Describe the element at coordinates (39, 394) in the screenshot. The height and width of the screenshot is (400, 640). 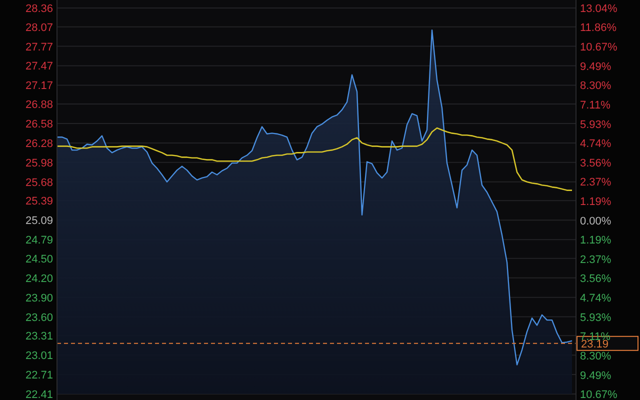
I see `y-tick-label: 22.41` at that location.